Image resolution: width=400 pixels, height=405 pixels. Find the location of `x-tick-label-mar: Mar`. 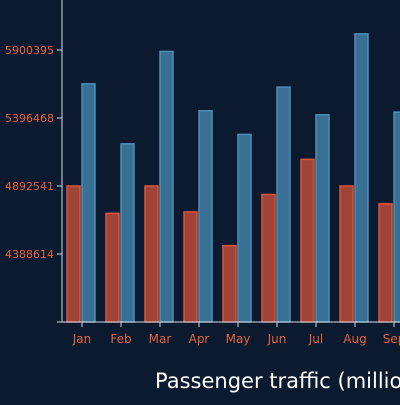

x-tick-label-mar: Mar is located at coordinates (160, 339).